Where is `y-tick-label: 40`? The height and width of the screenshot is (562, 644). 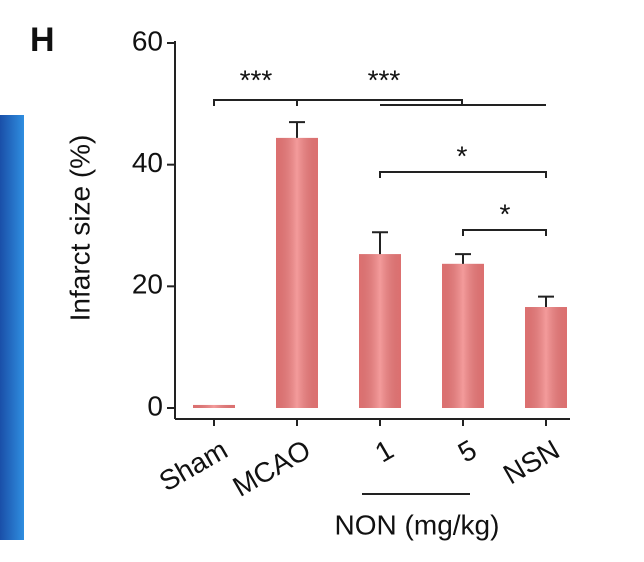 y-tick-label: 40 is located at coordinates (147, 162).